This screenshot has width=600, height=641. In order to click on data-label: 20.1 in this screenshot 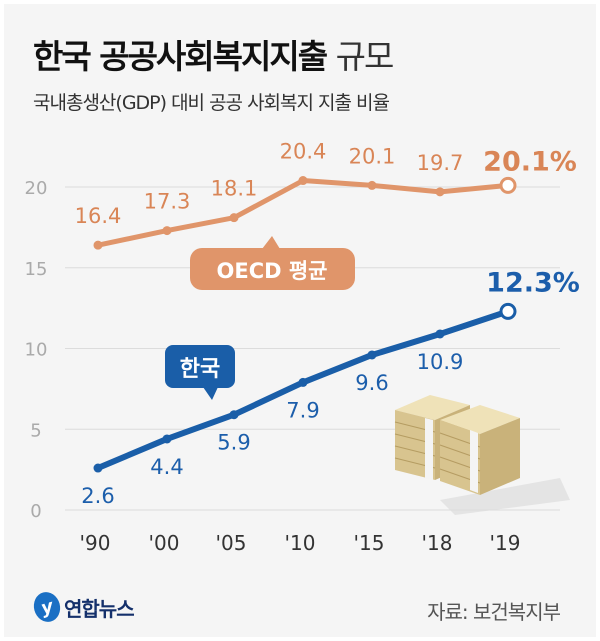, I will do `click(372, 156)`.